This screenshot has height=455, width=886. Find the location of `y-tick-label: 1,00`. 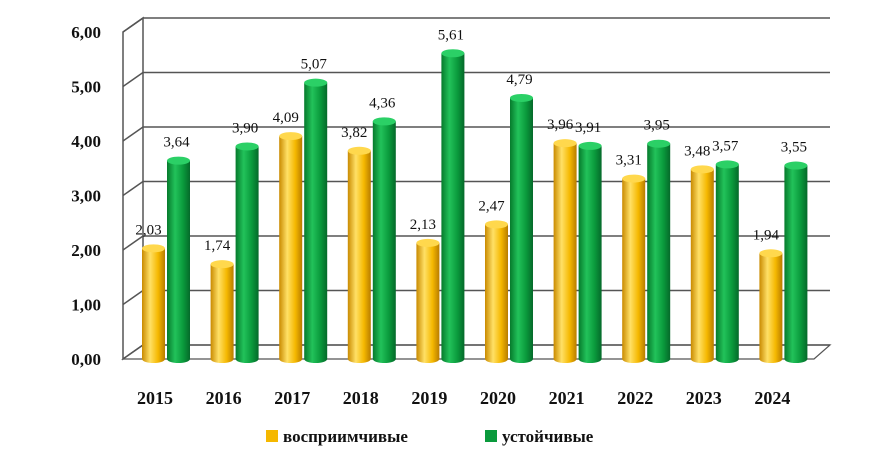

y-tick-label: 1,00 is located at coordinates (86, 305).